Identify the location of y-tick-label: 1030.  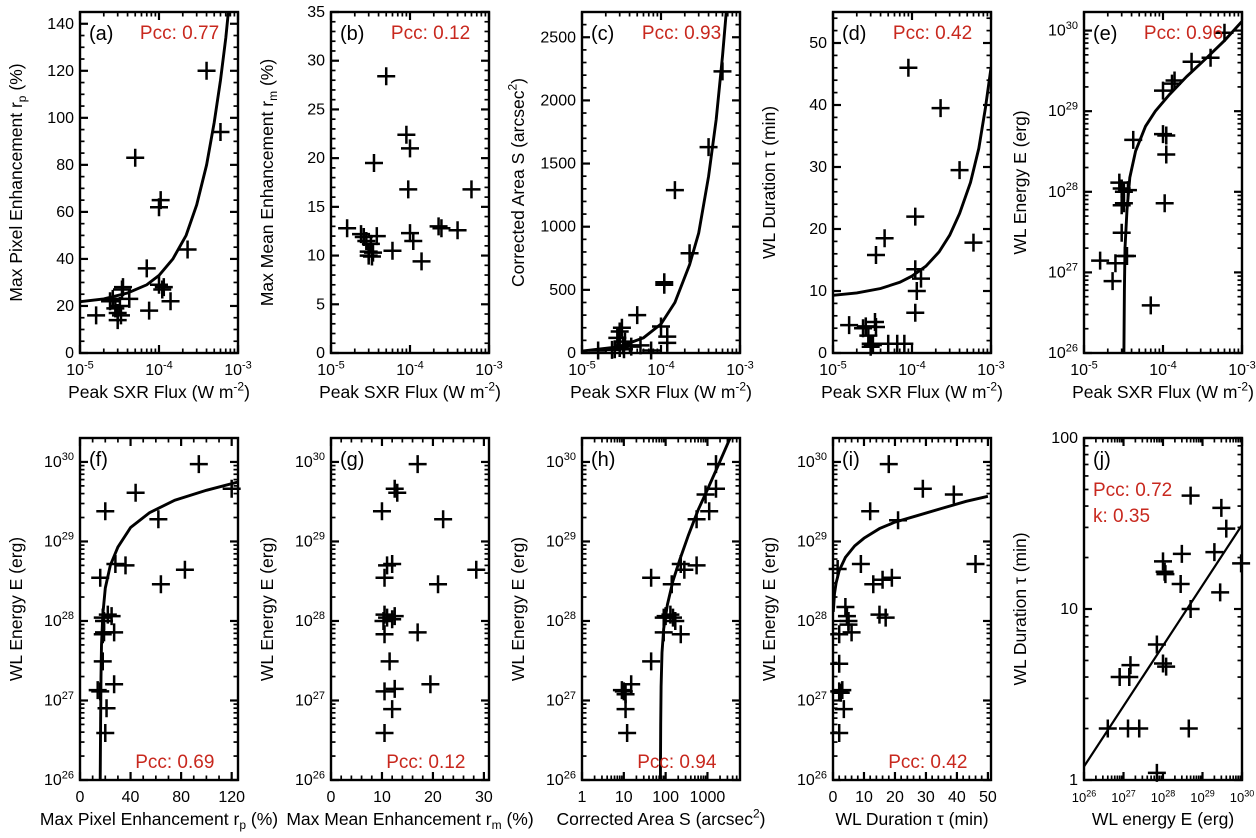
(561, 461).